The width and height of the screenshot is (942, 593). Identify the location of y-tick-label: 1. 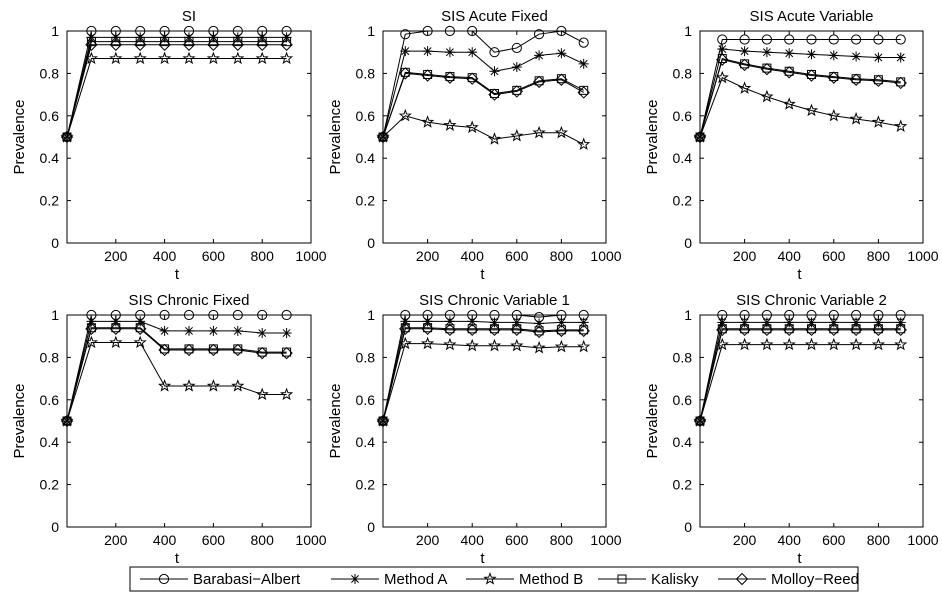
(55, 31).